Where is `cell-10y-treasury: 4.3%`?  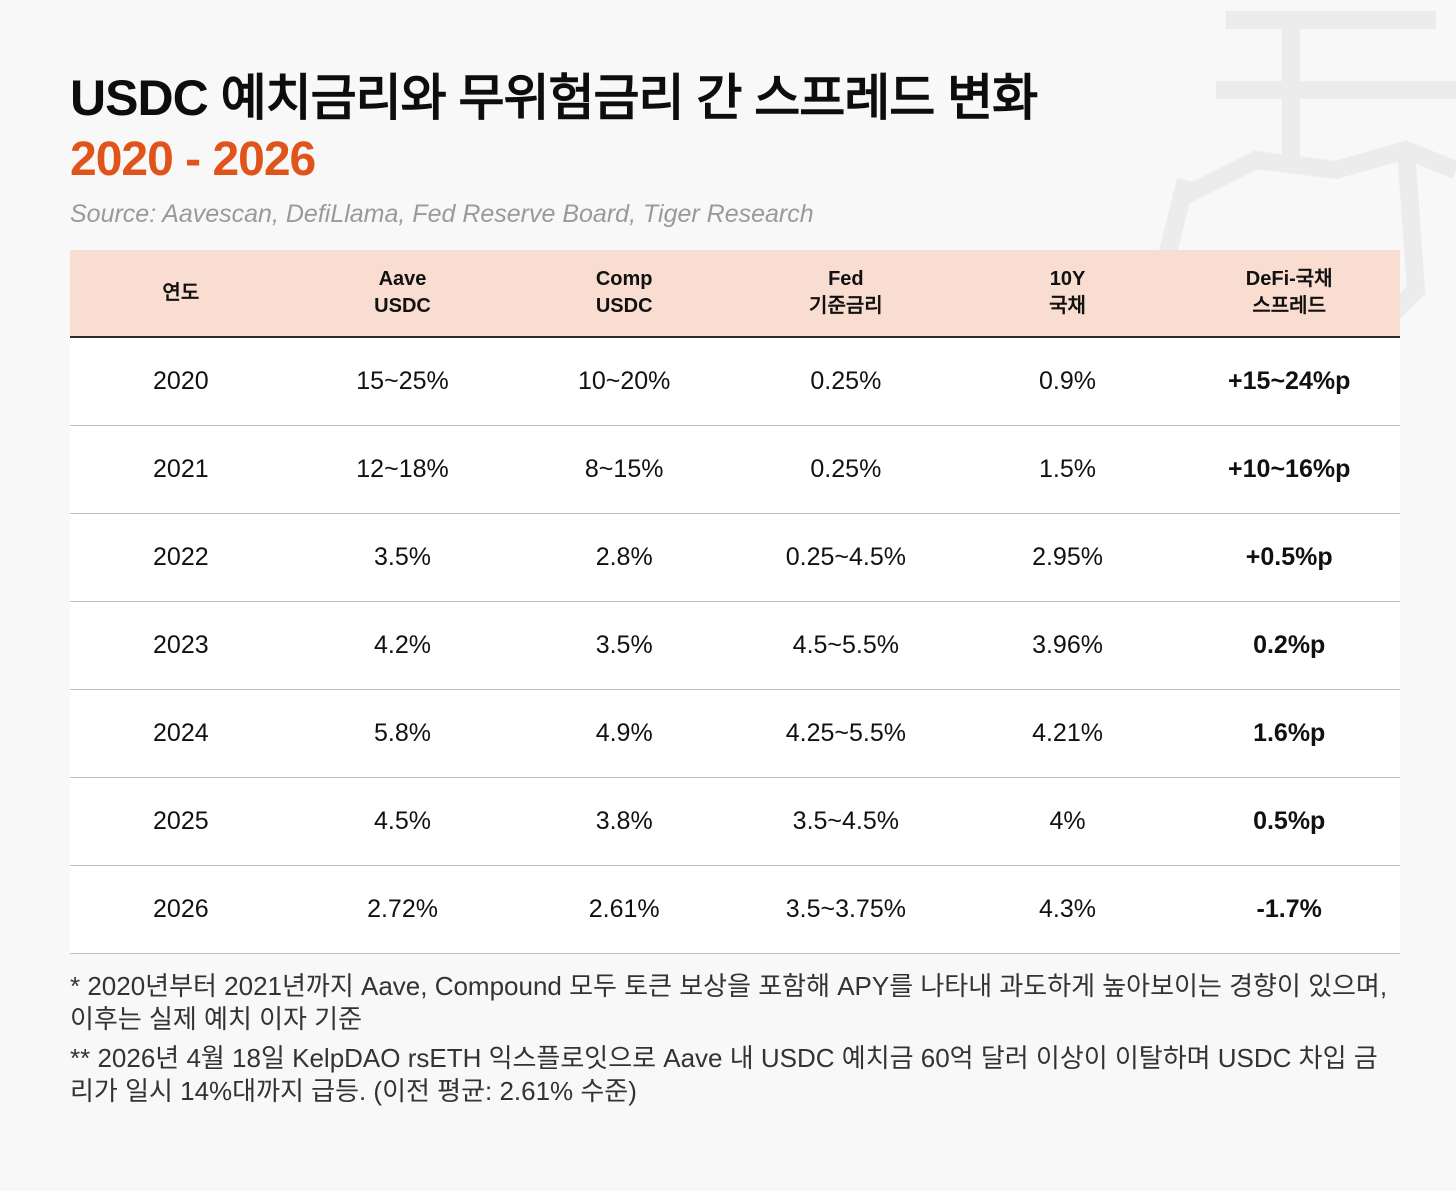 cell-10y-treasury: 4.3% is located at coordinates (1068, 909).